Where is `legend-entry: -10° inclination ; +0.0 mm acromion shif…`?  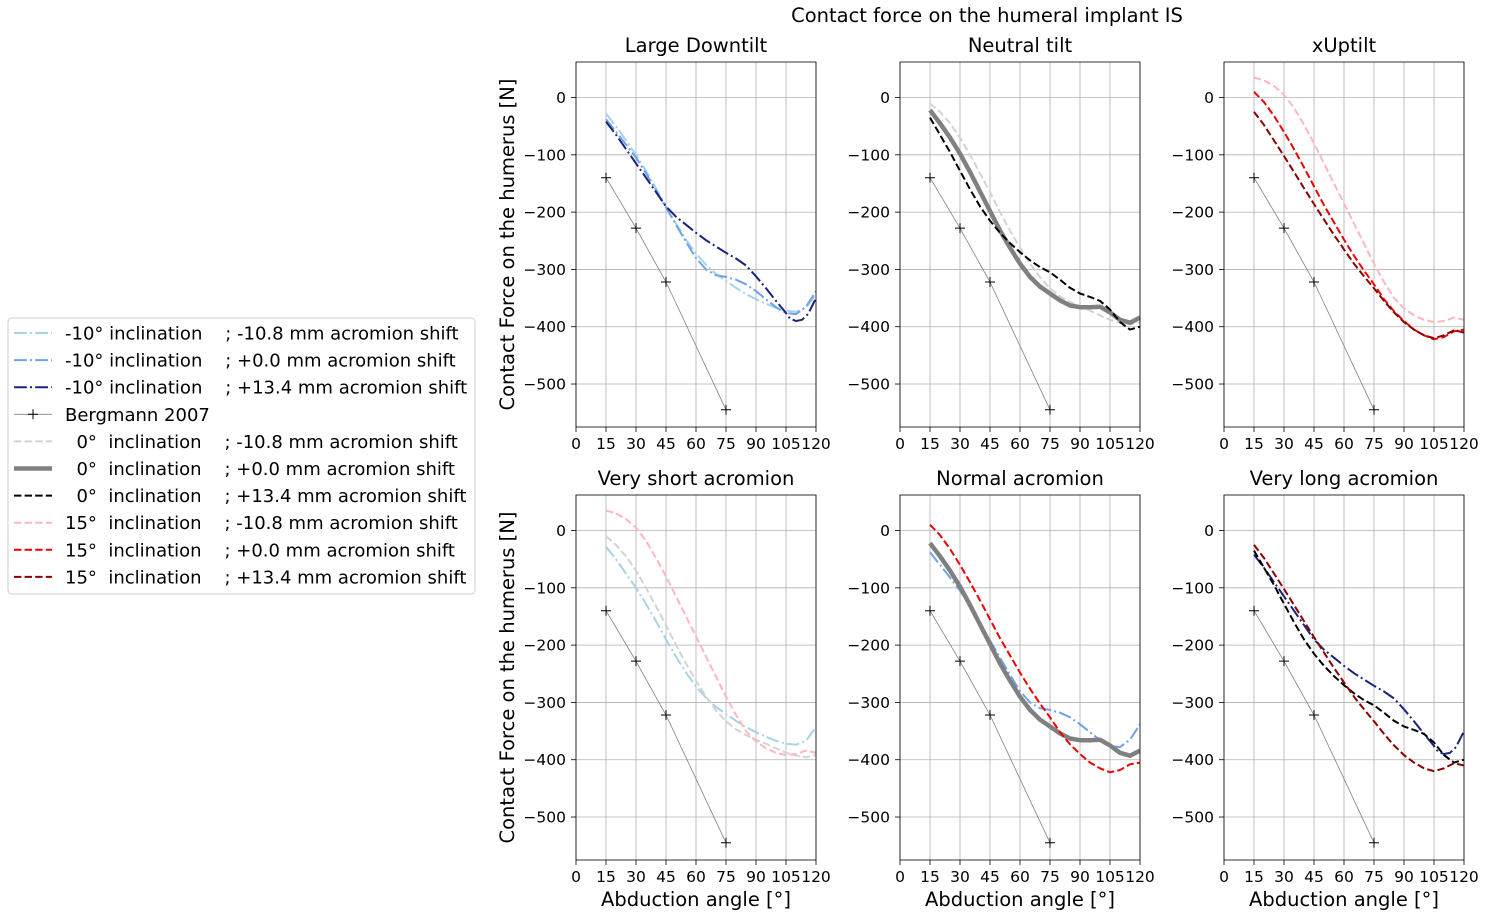
legend-entry: -10° inclination ; +0.0 mm acromion shif… is located at coordinates (235, 361).